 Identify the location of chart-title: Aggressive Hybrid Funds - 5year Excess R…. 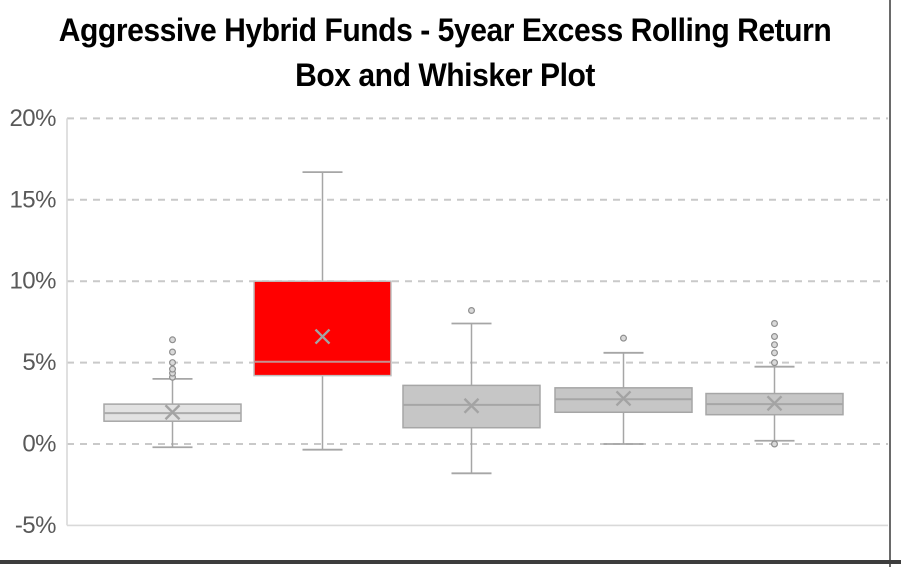
(445, 53).